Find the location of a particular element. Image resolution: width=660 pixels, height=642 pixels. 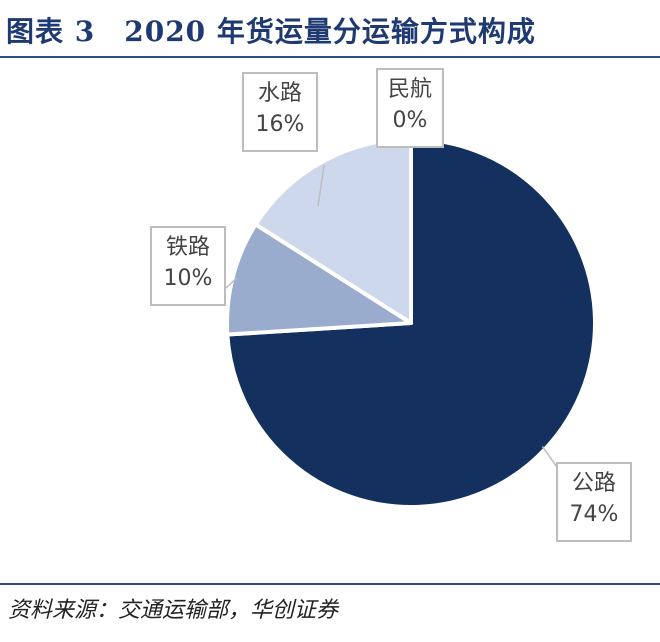

slice-label-text: 水路 is located at coordinates (279, 93).